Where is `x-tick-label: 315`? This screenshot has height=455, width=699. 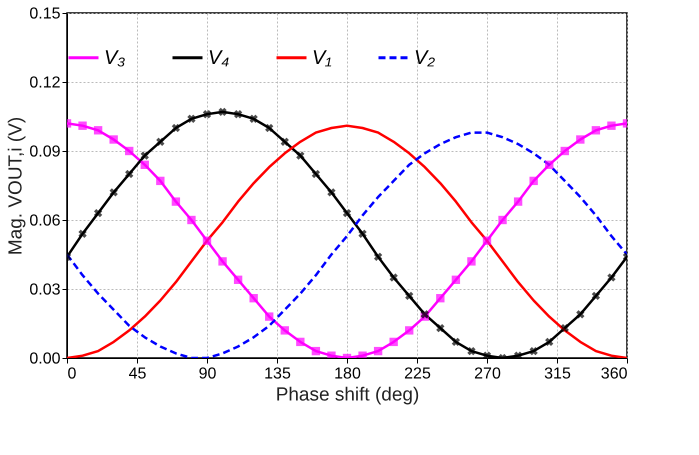 x-tick-label: 315 is located at coordinates (557, 374).